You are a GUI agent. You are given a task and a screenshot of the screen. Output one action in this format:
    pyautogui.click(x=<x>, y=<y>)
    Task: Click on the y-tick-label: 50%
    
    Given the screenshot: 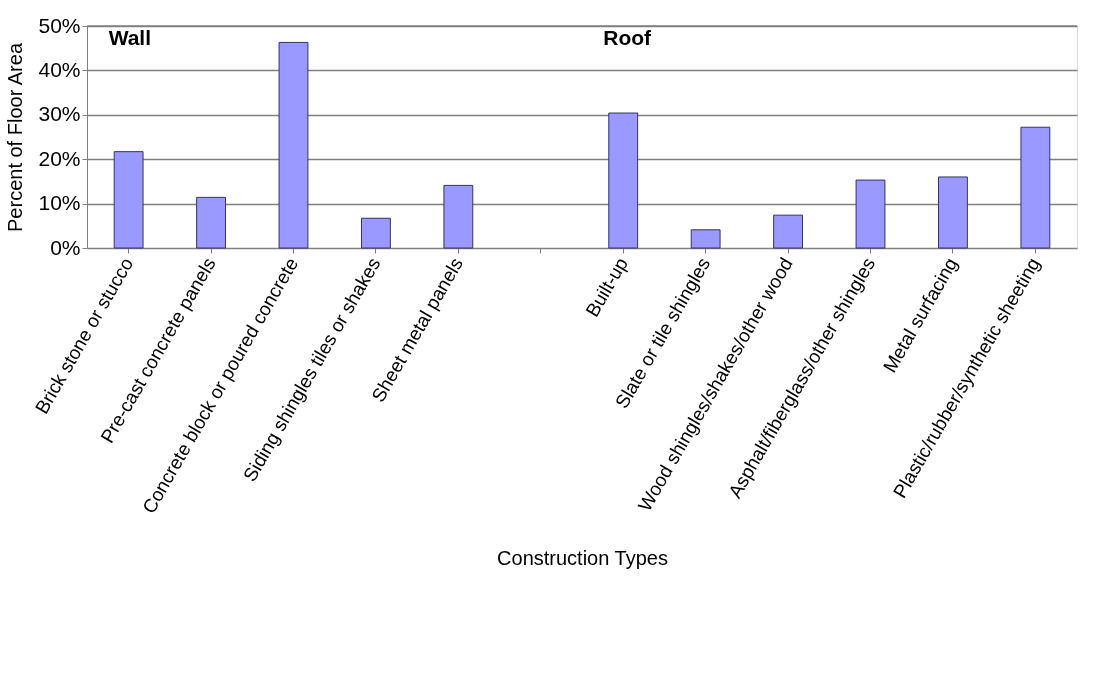 What is the action you would take?
    pyautogui.click(x=59, y=25)
    